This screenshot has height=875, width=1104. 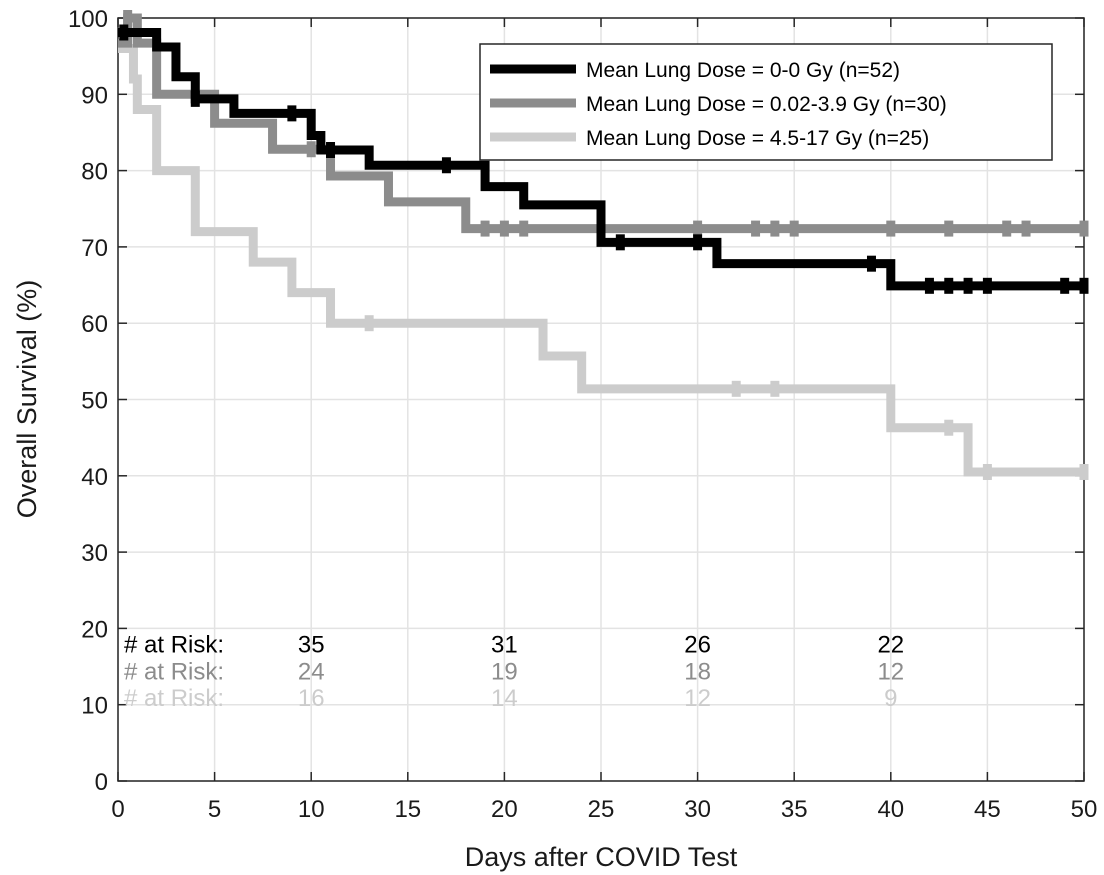 I want to click on risk-count: 31, so click(x=504, y=645).